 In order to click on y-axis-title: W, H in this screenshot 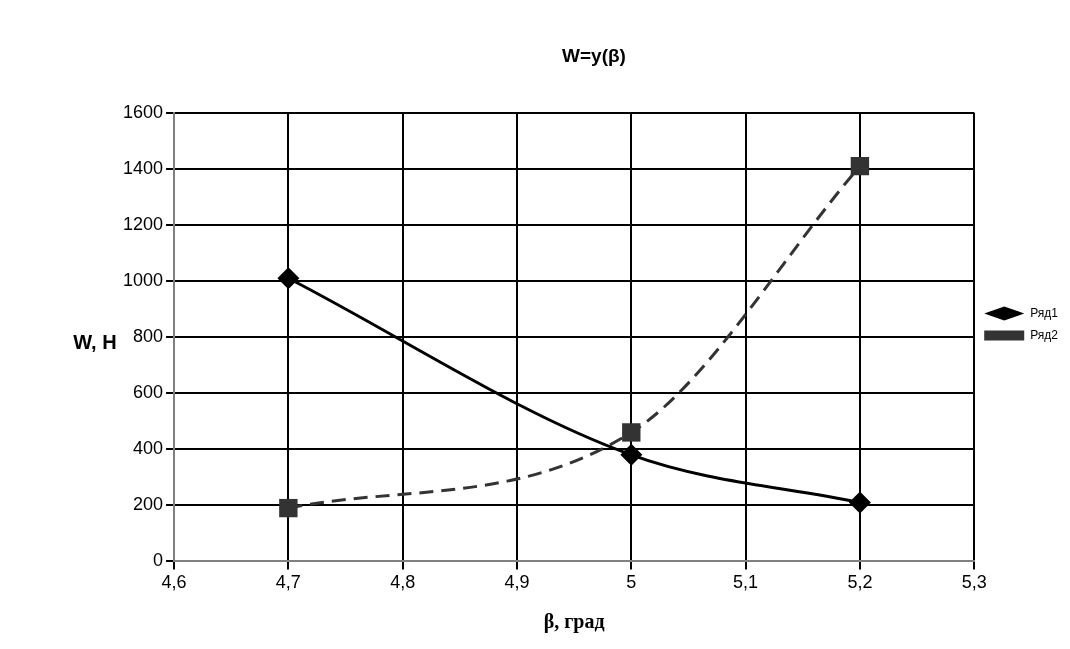, I will do `click(95, 341)`.